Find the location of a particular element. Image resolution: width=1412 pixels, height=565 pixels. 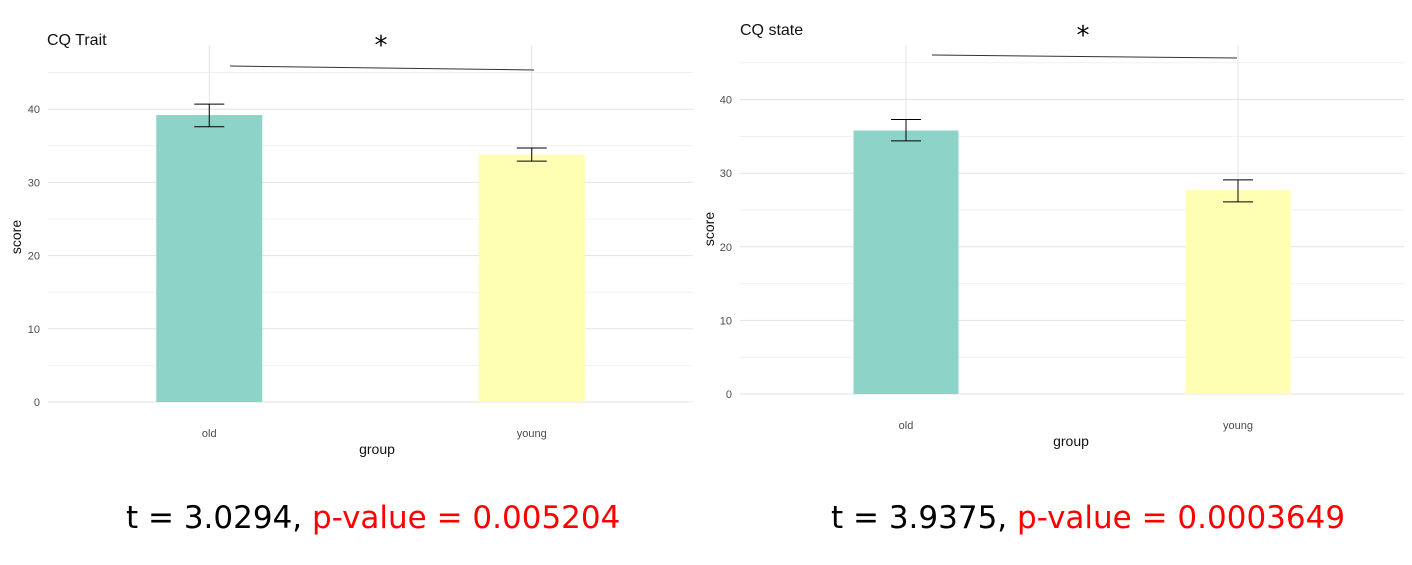

stats-caption-state: t = 3.9375, p-value = 0.0003649 is located at coordinates (1088, 518).